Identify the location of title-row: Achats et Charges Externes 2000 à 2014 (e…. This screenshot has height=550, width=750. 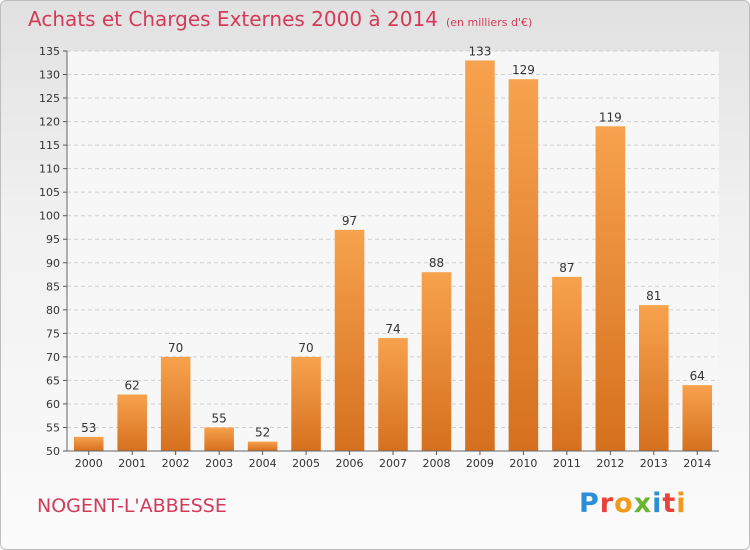
(280, 19).